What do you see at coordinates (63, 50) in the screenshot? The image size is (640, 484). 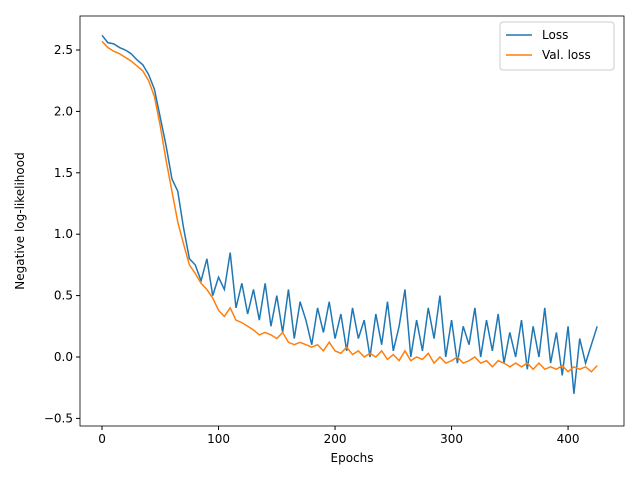 I see `y-tick-label: 2.5` at bounding box center [63, 50].